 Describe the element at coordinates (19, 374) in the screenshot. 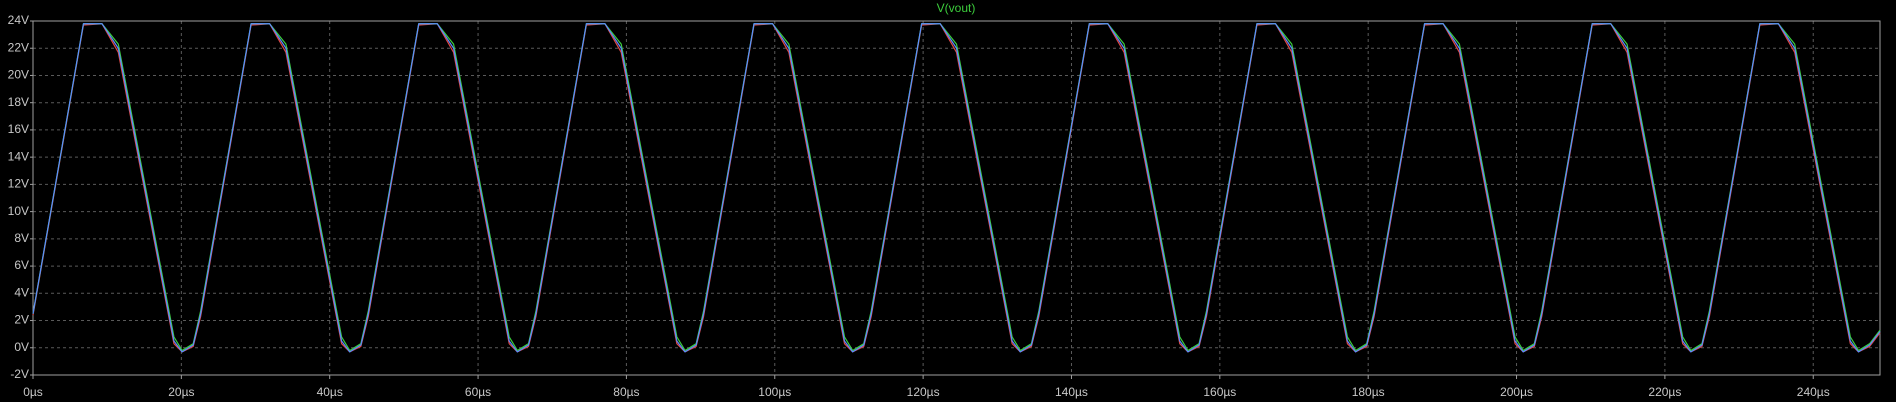

I see `y-tick-label: -2V` at that location.